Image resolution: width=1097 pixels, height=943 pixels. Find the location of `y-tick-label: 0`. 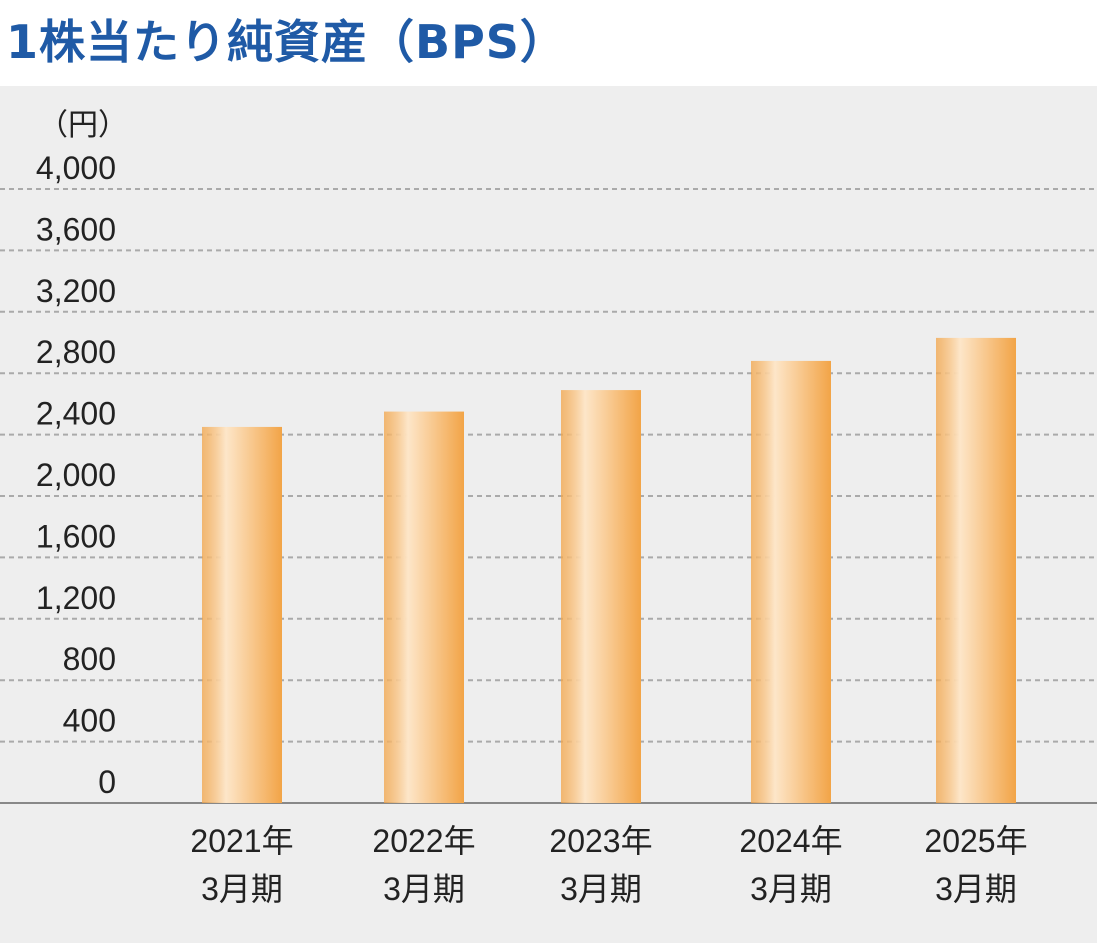

y-tick-label: 0 is located at coordinates (107, 782).